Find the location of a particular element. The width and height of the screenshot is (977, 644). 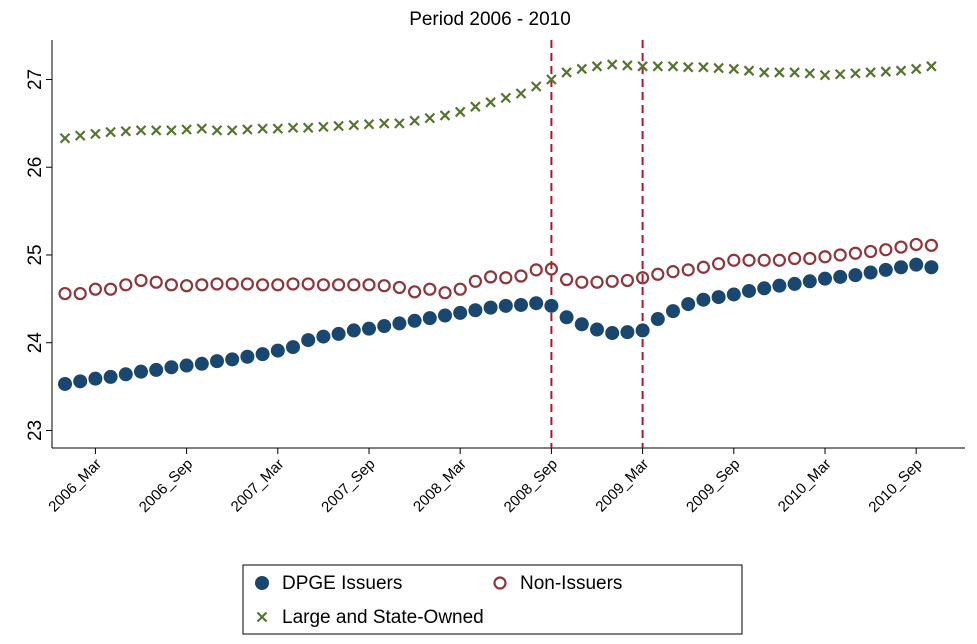

y-tick-label: 25 is located at coordinates (35, 254).